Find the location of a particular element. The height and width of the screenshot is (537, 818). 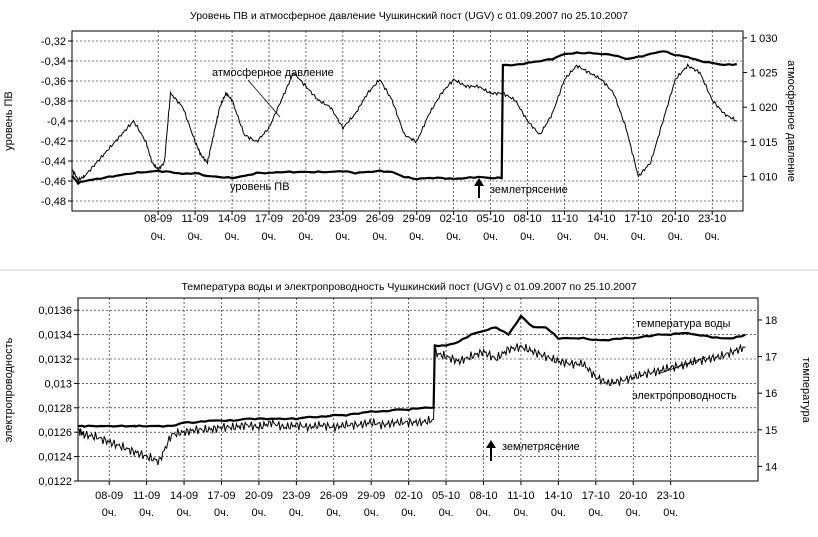

left-tick-label: -0,32 is located at coordinates (53, 42).